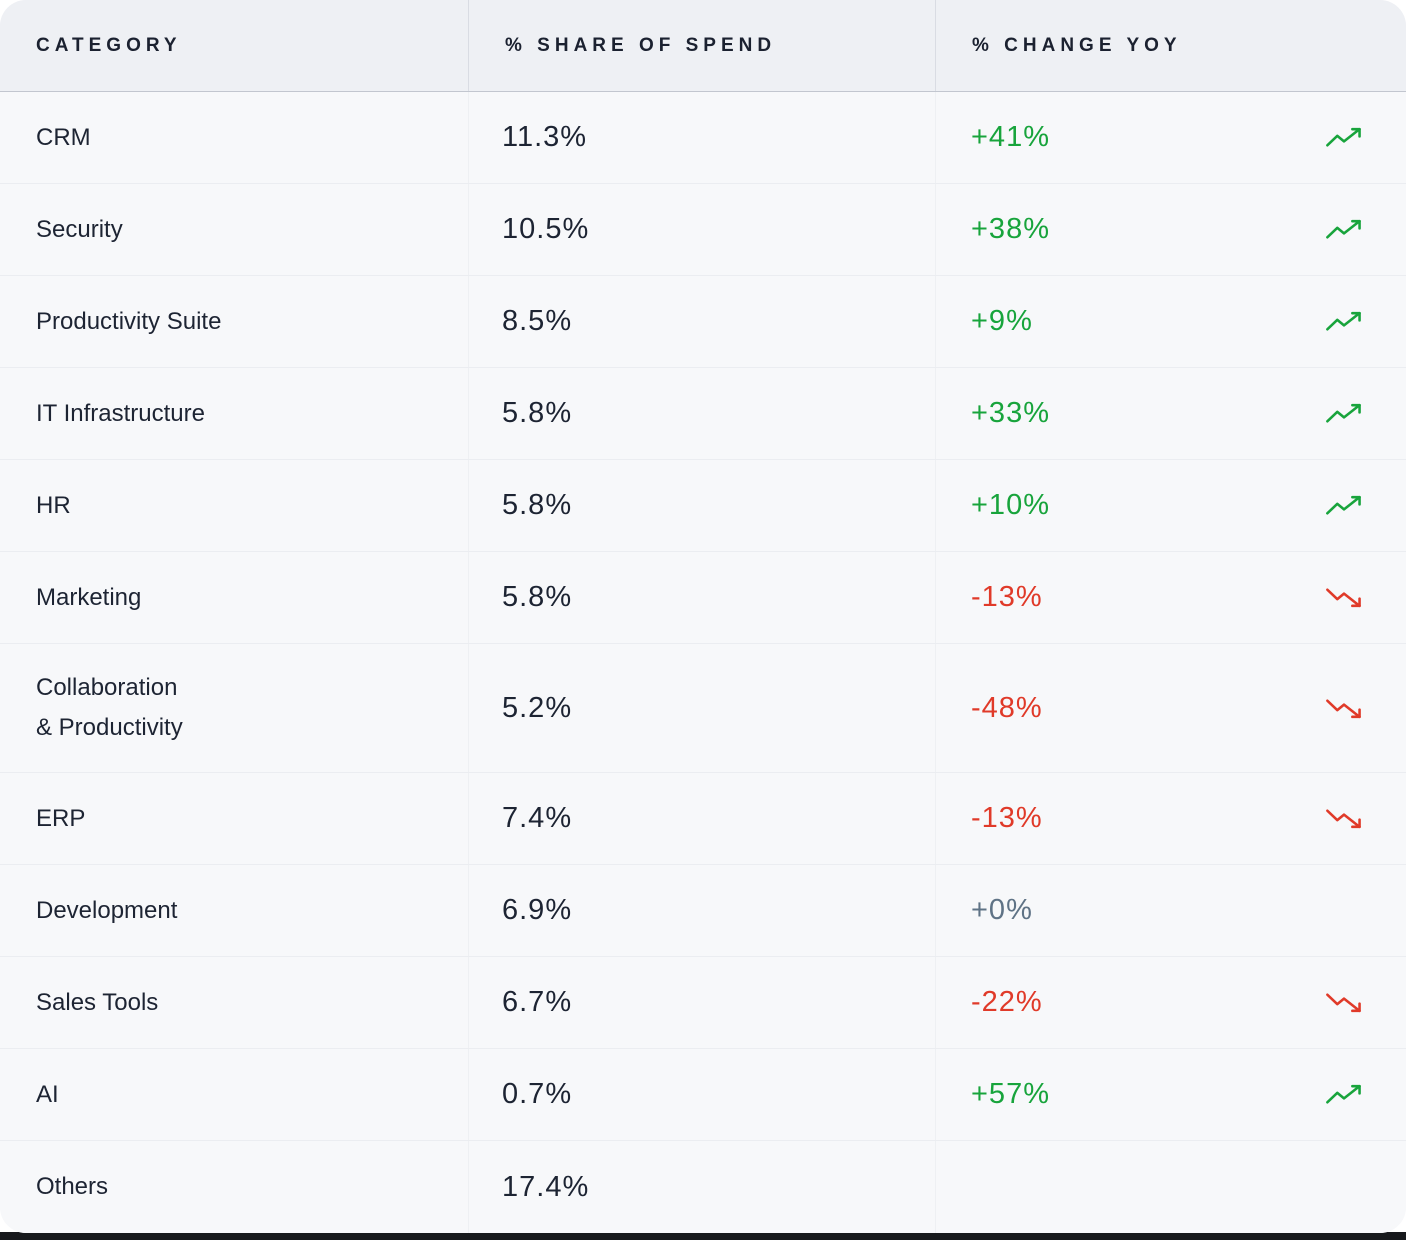  What do you see at coordinates (1007, 707) in the screenshot?
I see `change-value: -48%` at bounding box center [1007, 707].